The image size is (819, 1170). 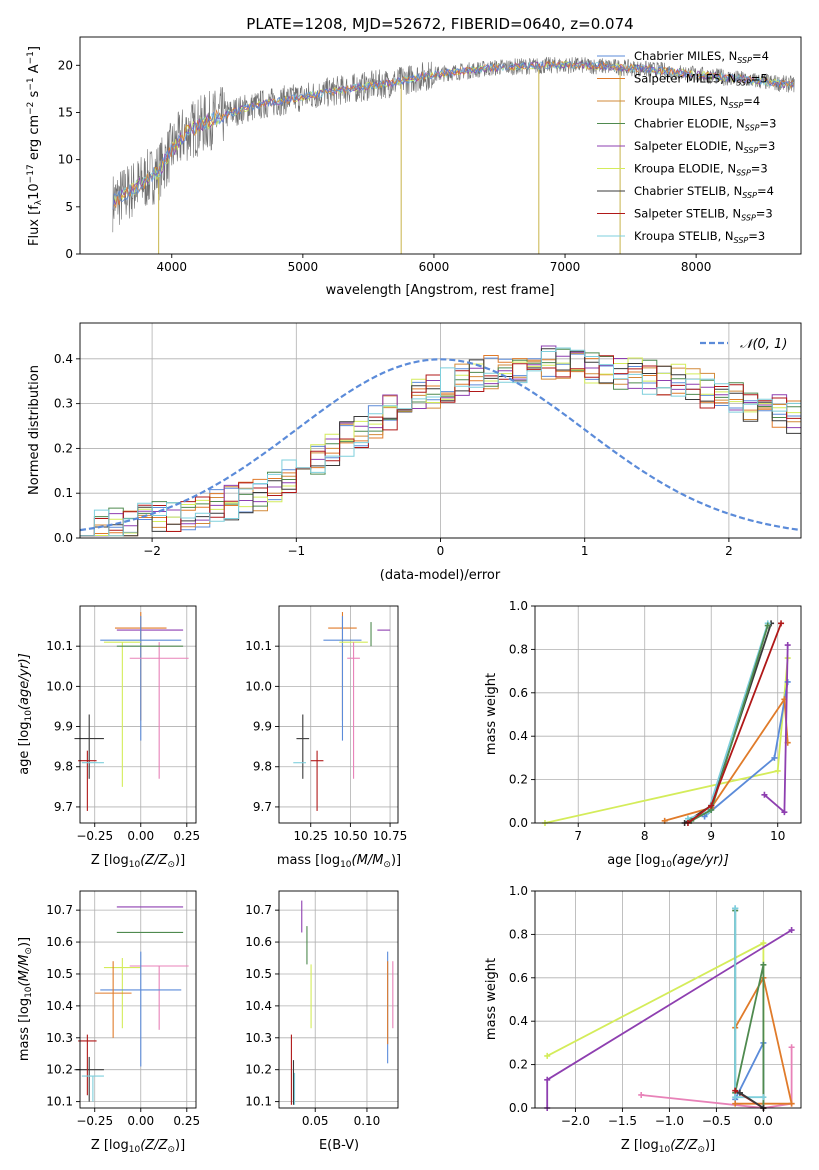 I want to click on age-vs-mass-plot-area, so click(x=338, y=714).